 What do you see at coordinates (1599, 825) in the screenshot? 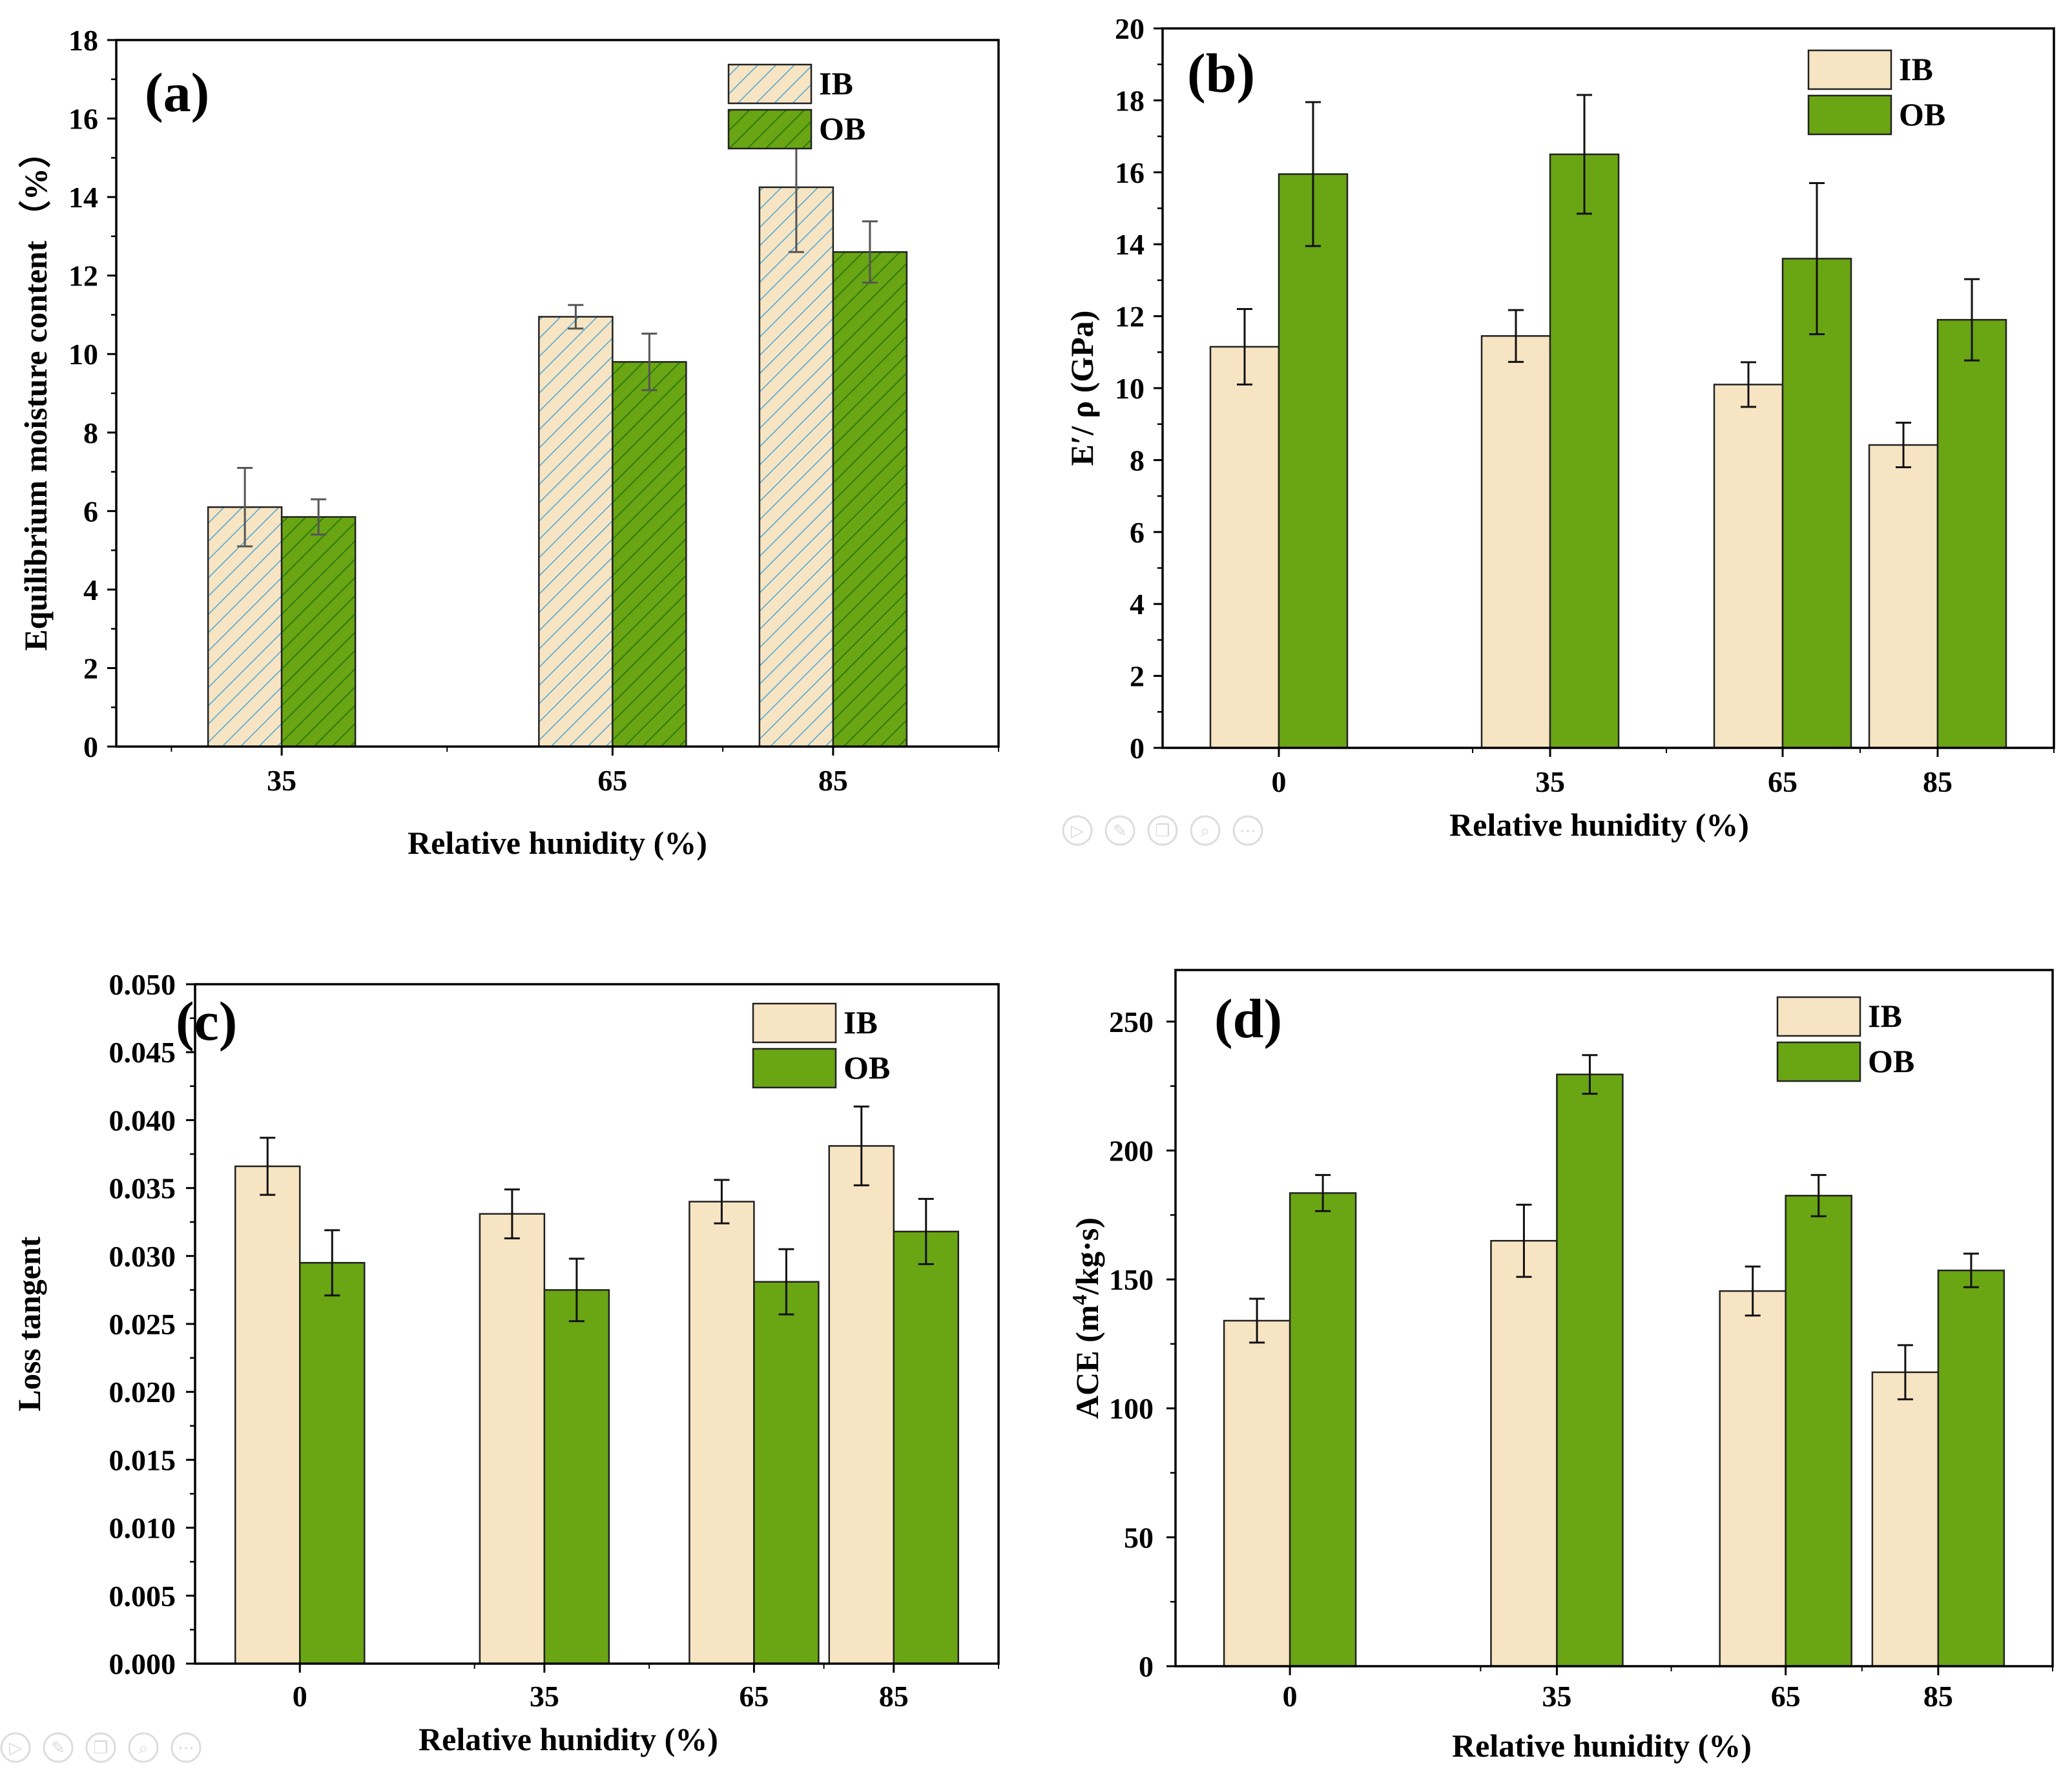
I see `x-axis-title: Relative hunidity (%)` at bounding box center [1599, 825].